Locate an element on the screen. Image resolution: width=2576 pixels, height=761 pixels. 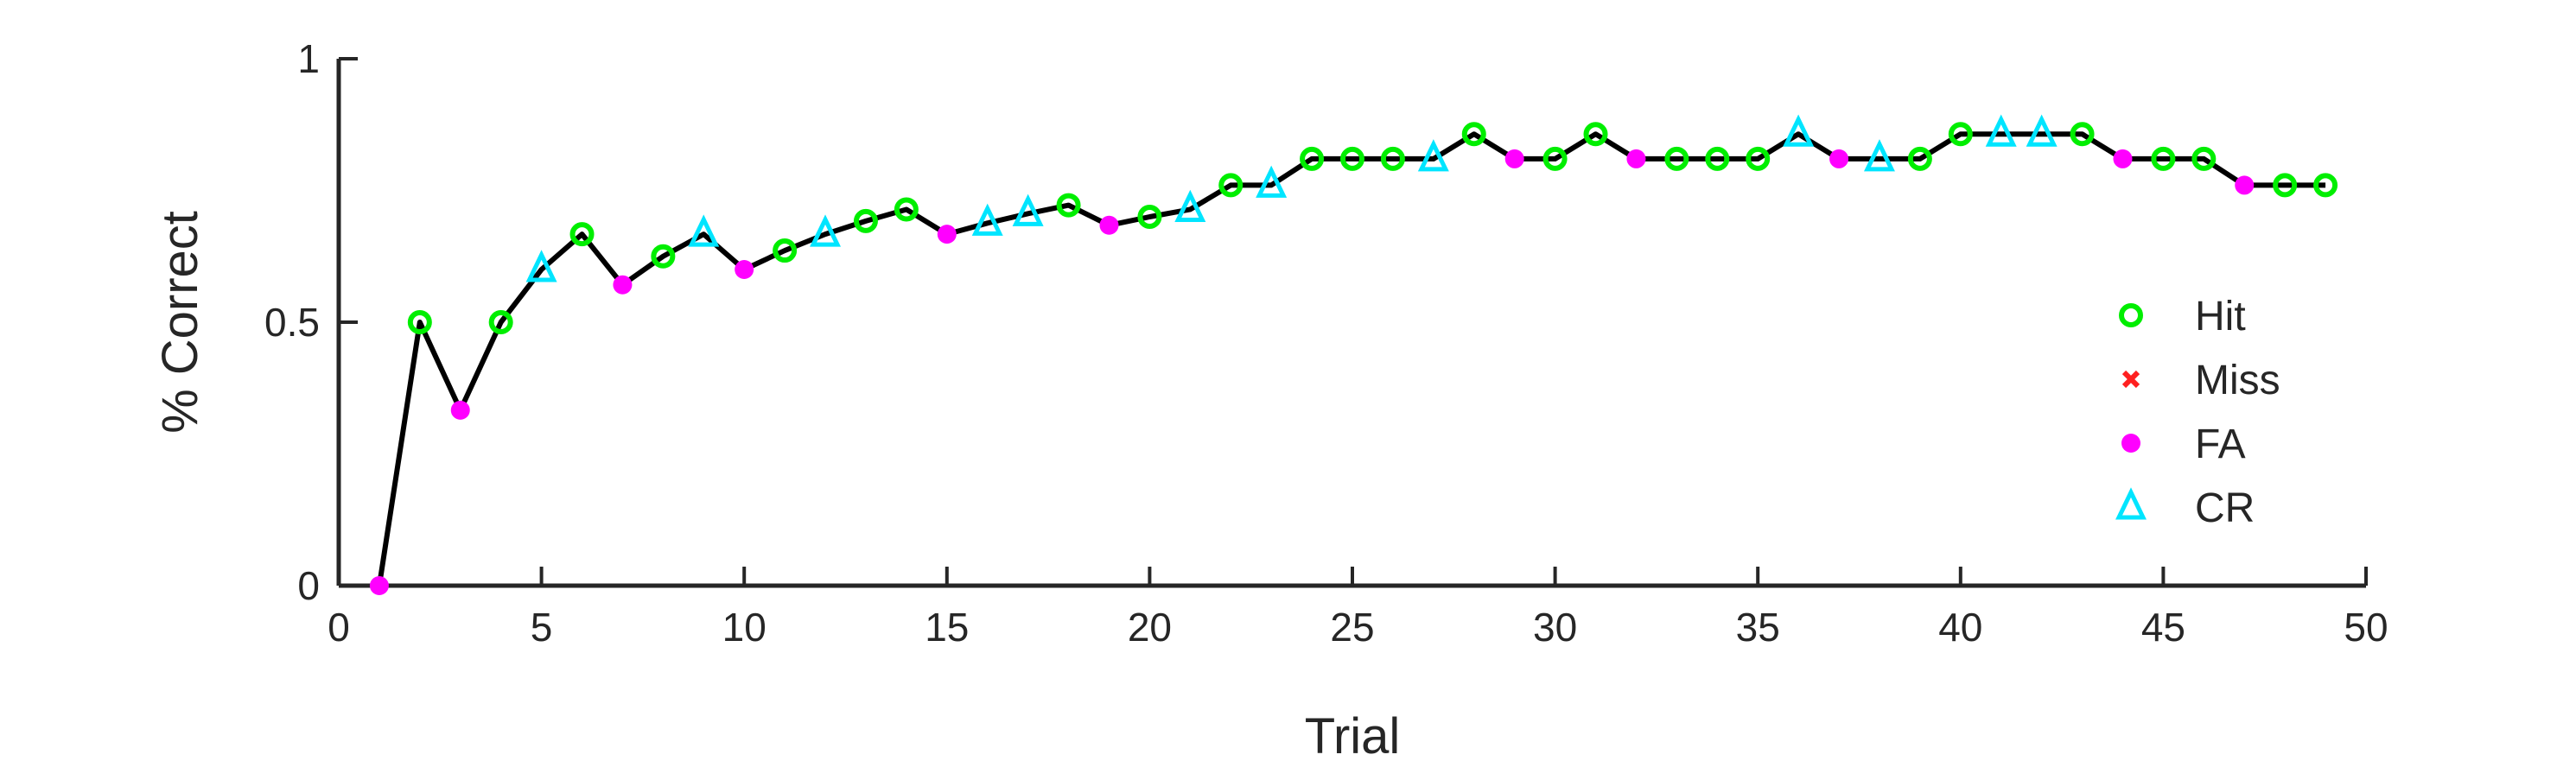
x-tick-label: 25 is located at coordinates (1352, 627).